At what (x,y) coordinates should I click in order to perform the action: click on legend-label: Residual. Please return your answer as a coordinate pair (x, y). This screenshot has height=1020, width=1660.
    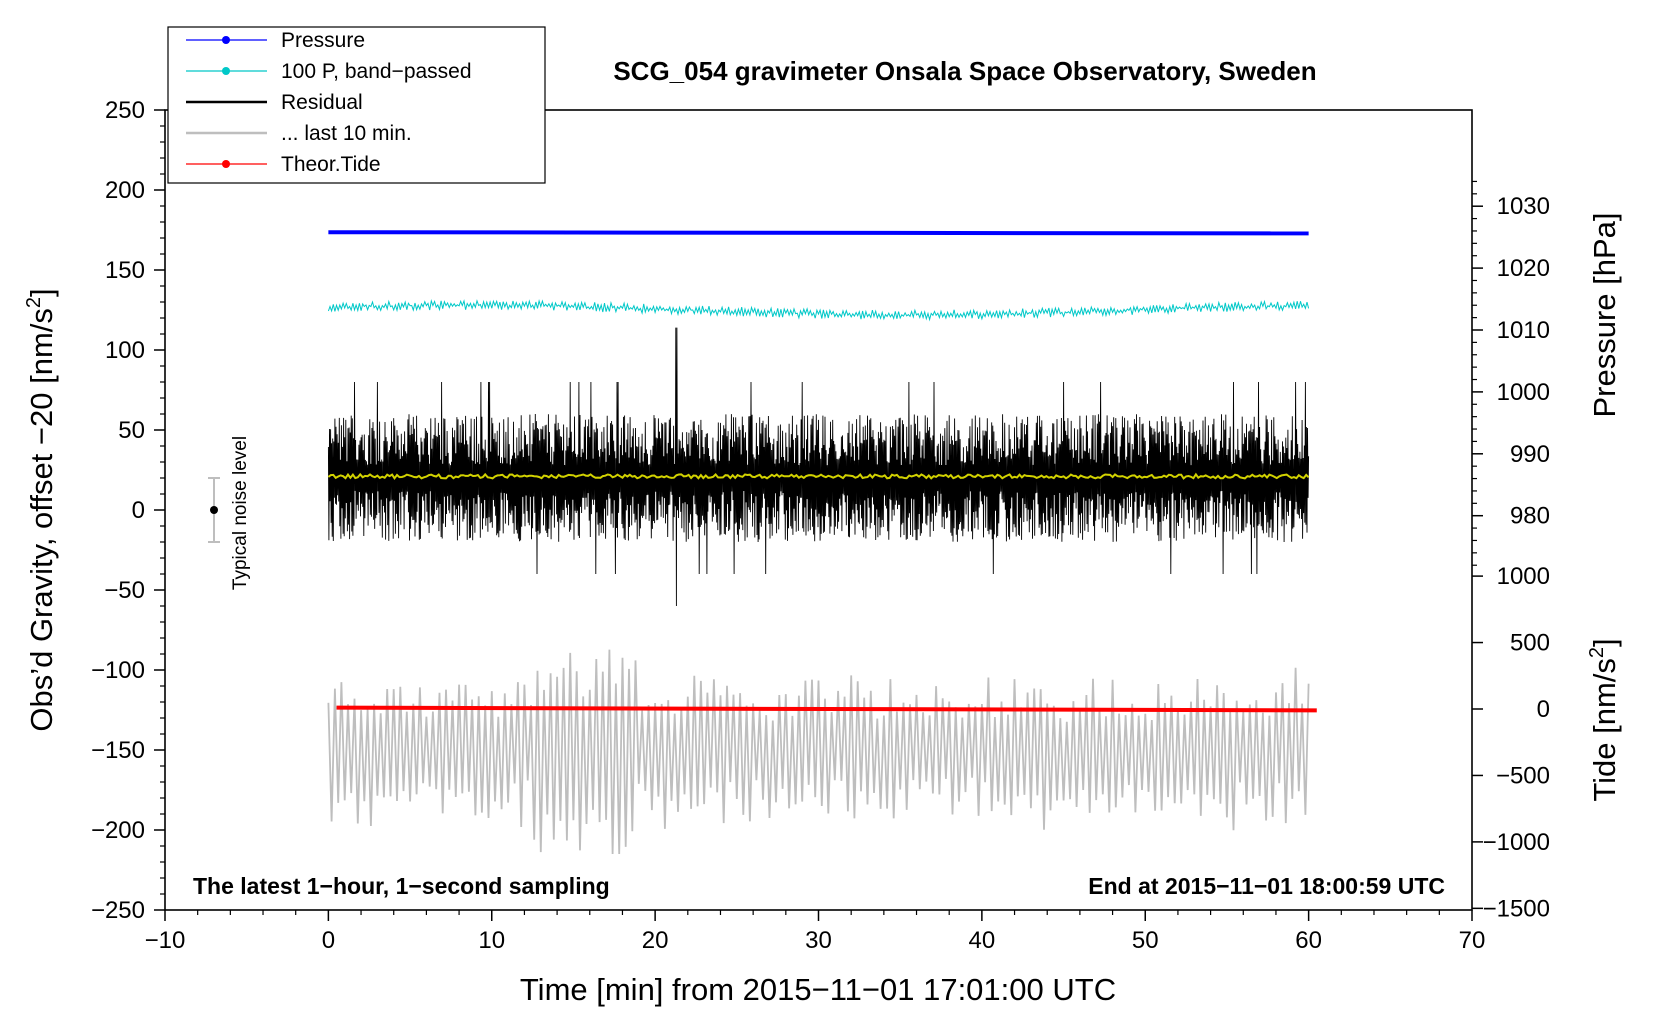
    Looking at the image, I should click on (322, 102).